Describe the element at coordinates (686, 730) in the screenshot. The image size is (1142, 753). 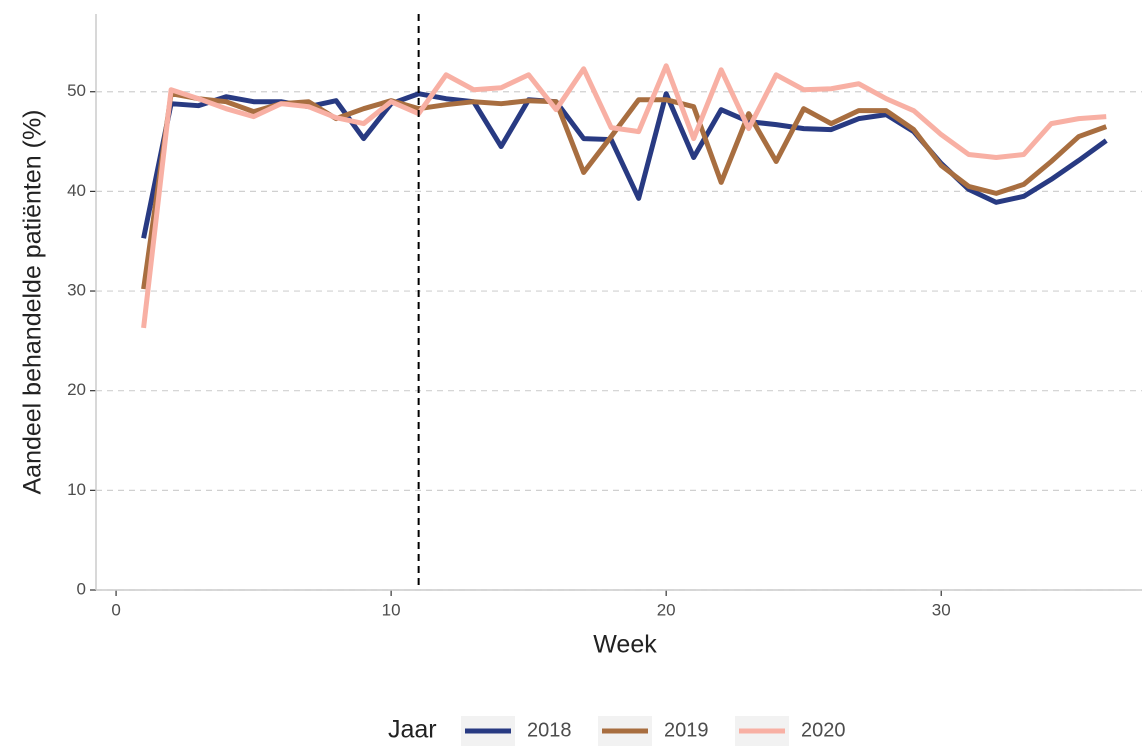
I see `legend-label: 2019` at that location.